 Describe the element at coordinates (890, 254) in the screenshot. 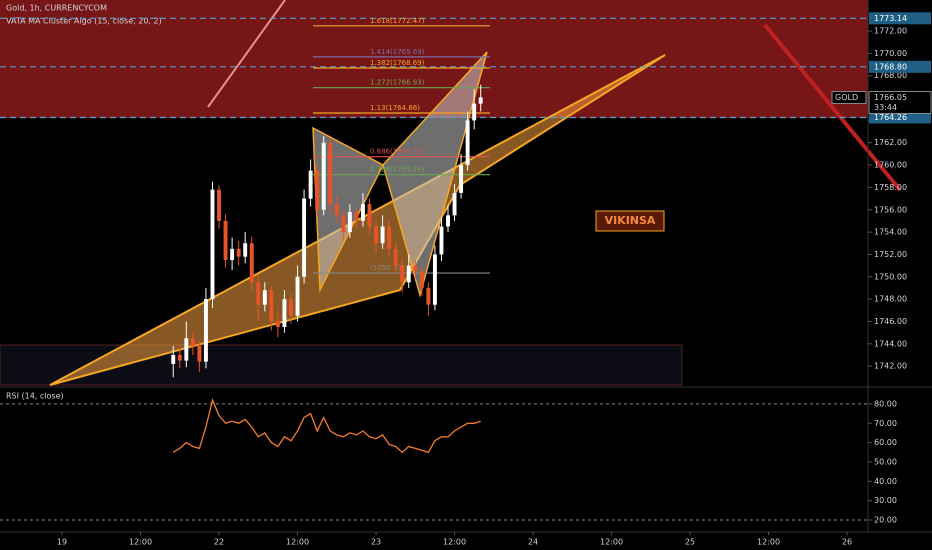

I see `y-tick-label: 1752.00` at that location.